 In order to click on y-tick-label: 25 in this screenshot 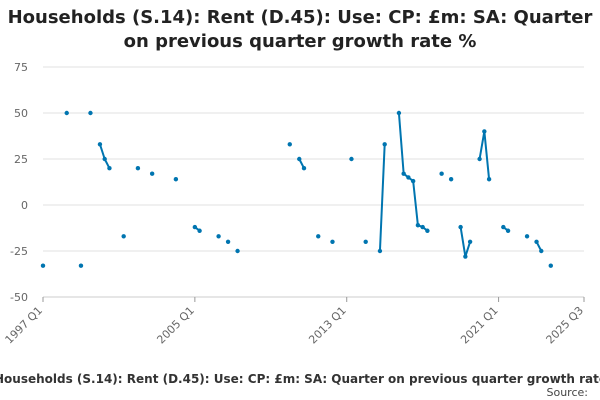, I will do `click(21, 159)`.